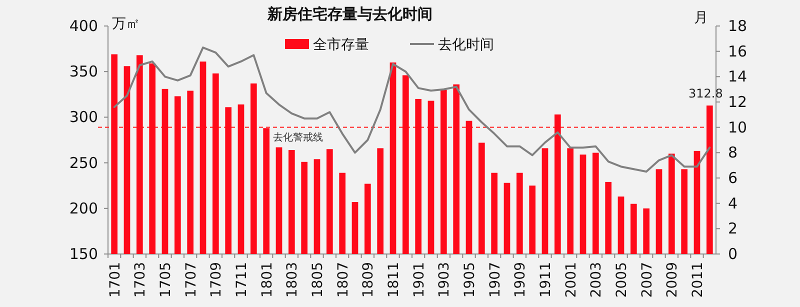 The image size is (800, 307). What do you see at coordinates (647, 280) in the screenshot?
I see `x-tick-label: 2007` at bounding box center [647, 280].